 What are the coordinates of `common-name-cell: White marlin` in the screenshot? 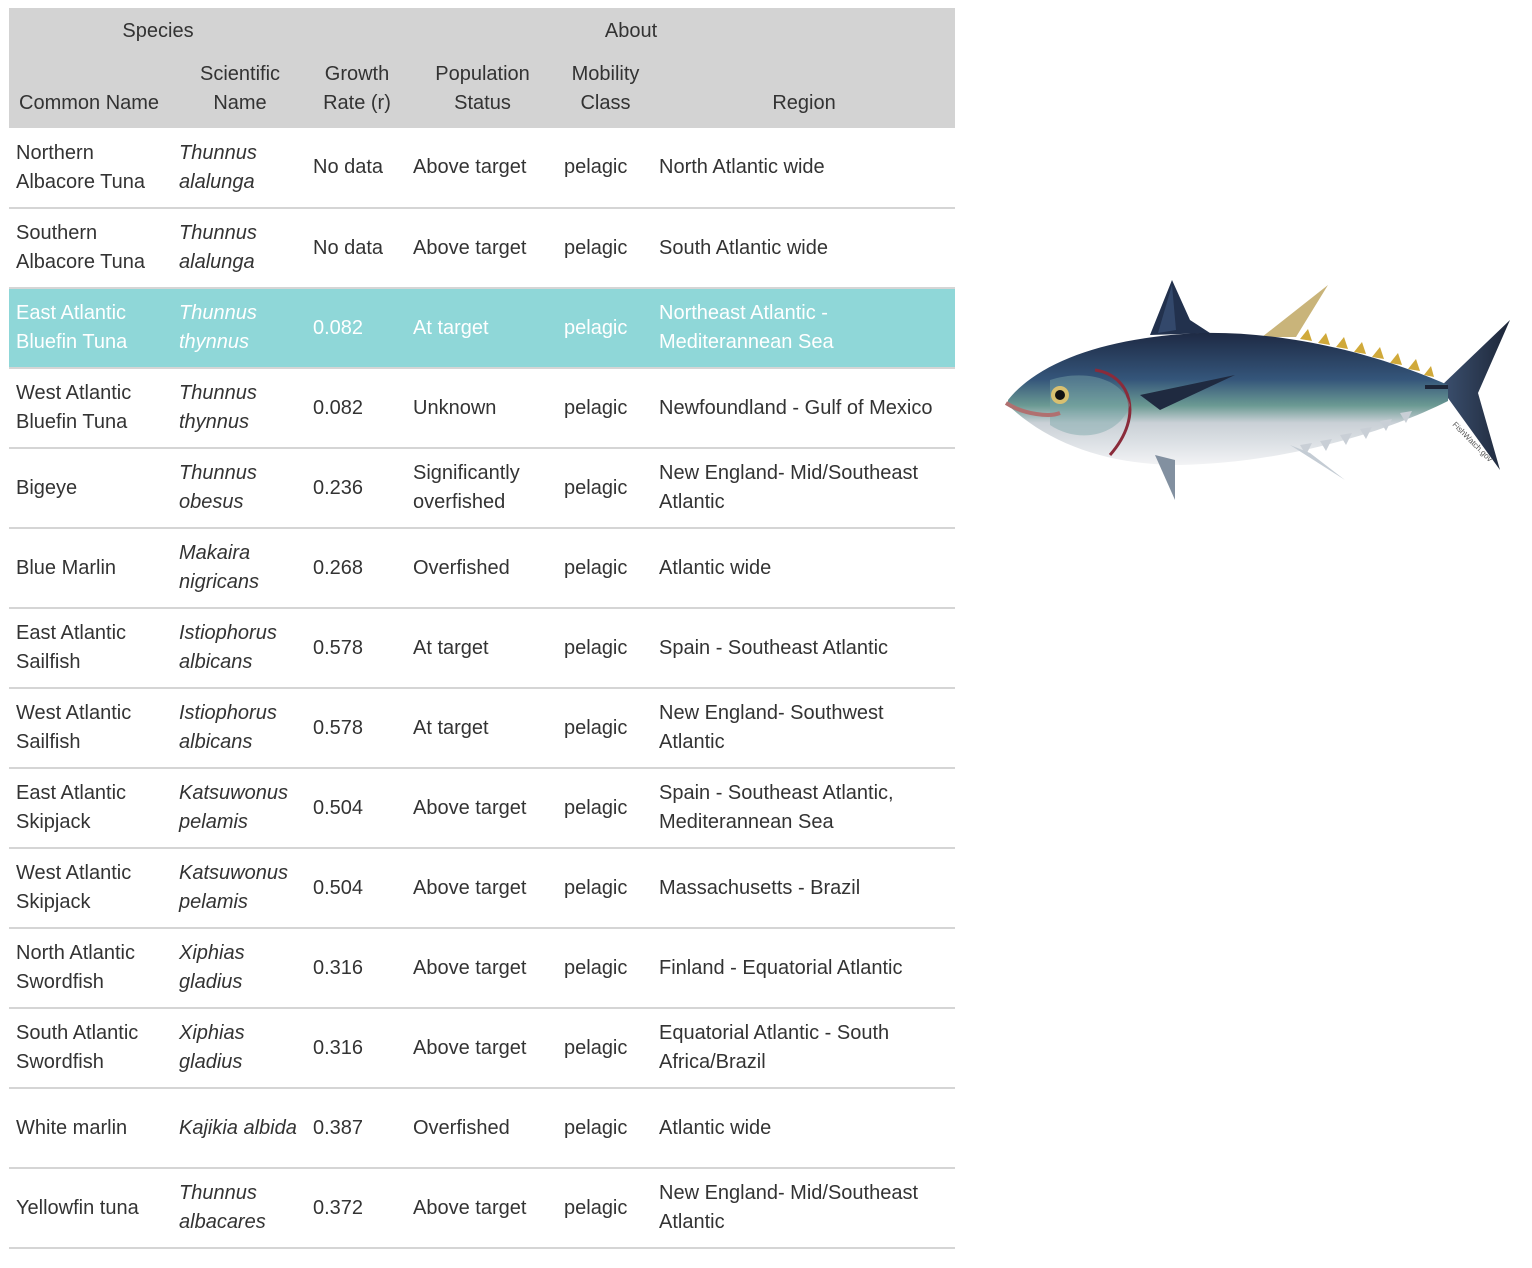 It's located at (91, 1128).